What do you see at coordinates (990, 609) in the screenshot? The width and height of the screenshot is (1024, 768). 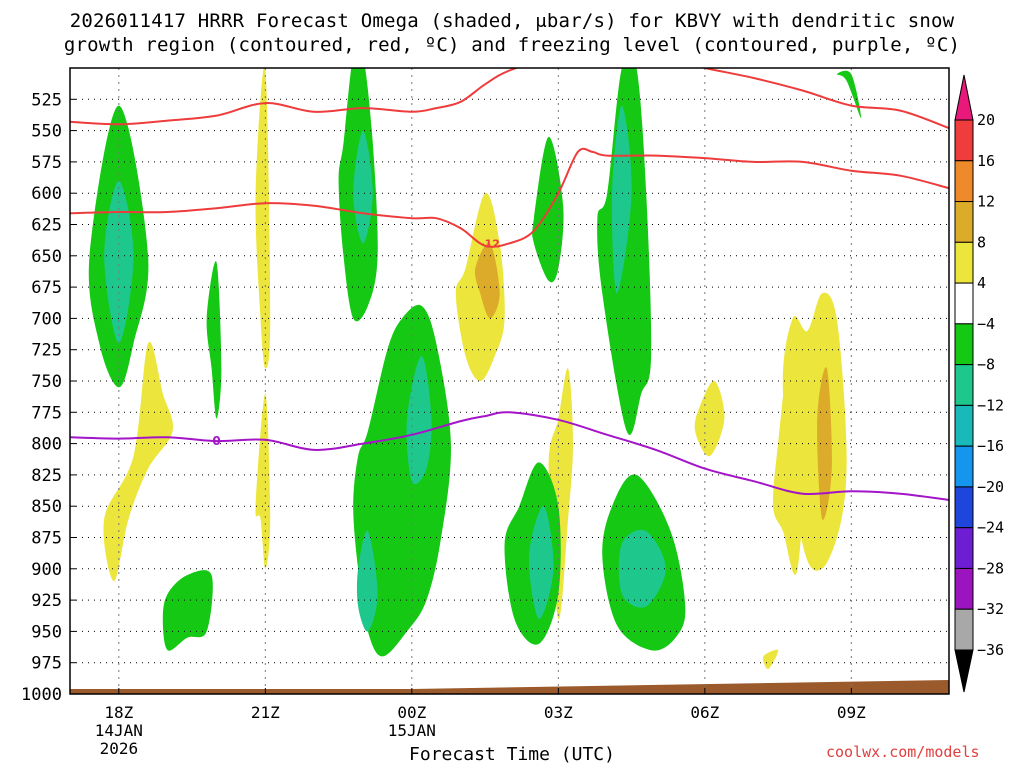 I see `colorbar-label-12: −32` at bounding box center [990, 609].